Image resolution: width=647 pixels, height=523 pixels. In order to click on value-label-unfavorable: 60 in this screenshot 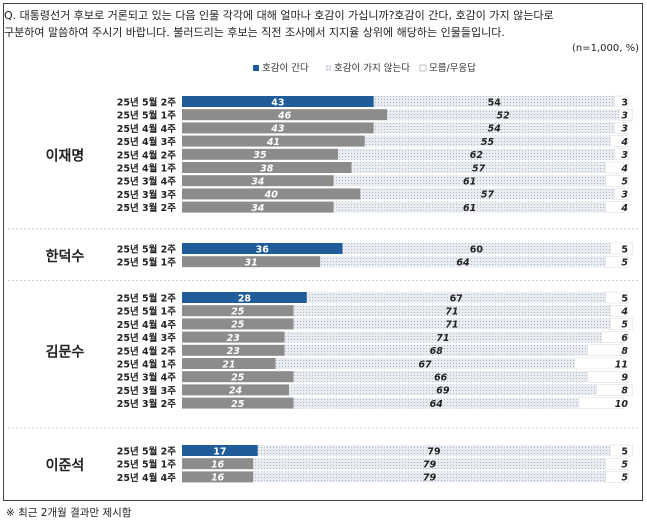, I will do `click(477, 249)`.